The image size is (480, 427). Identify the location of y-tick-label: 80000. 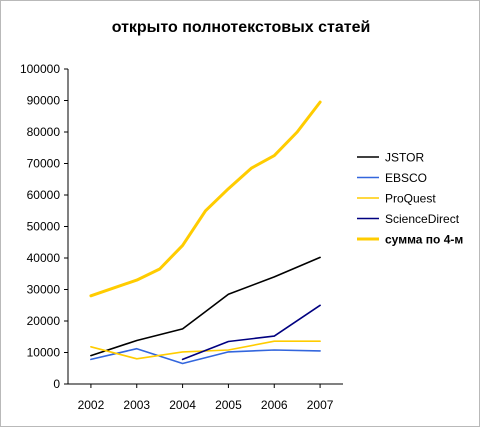
(44, 132).